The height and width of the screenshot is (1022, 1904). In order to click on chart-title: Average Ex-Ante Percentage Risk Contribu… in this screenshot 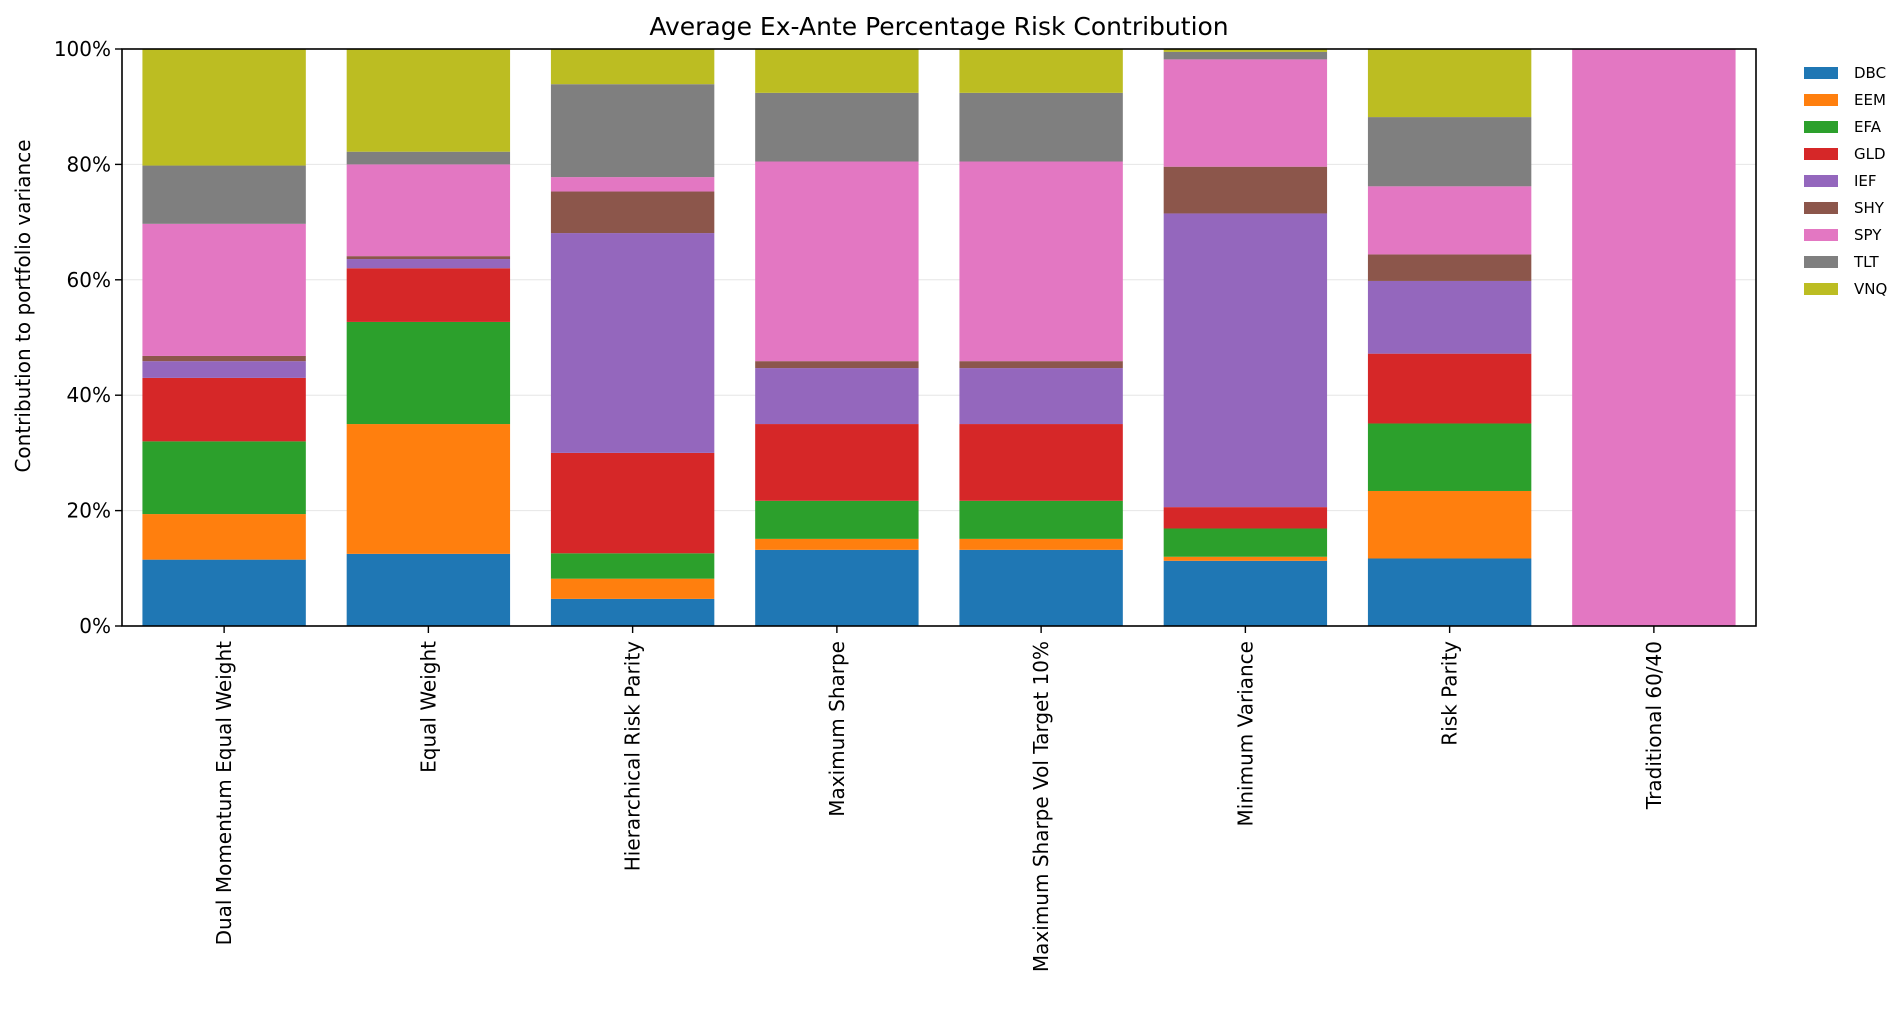, I will do `click(938, 26)`.